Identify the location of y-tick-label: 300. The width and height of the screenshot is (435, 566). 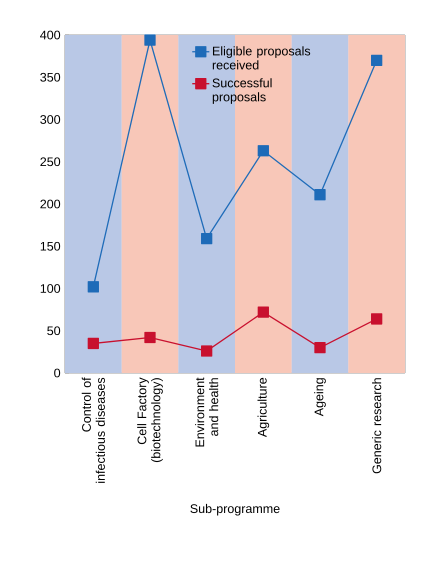
(50, 119).